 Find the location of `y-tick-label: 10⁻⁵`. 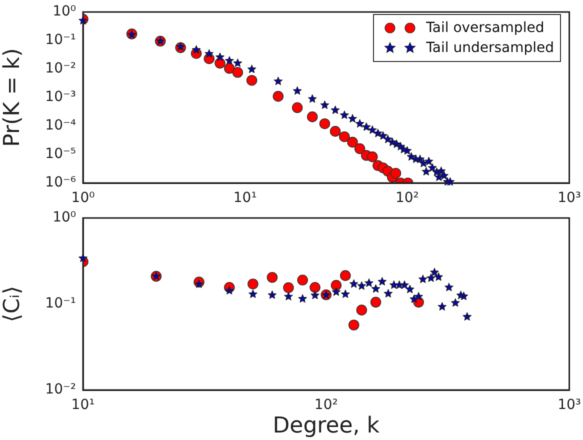

y-tick-label: 10⁻⁵ is located at coordinates (60, 154).